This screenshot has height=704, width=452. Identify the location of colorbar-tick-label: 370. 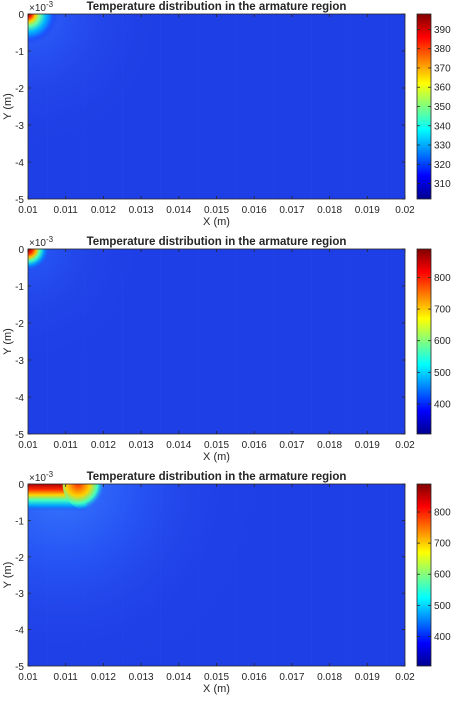
(442, 68).